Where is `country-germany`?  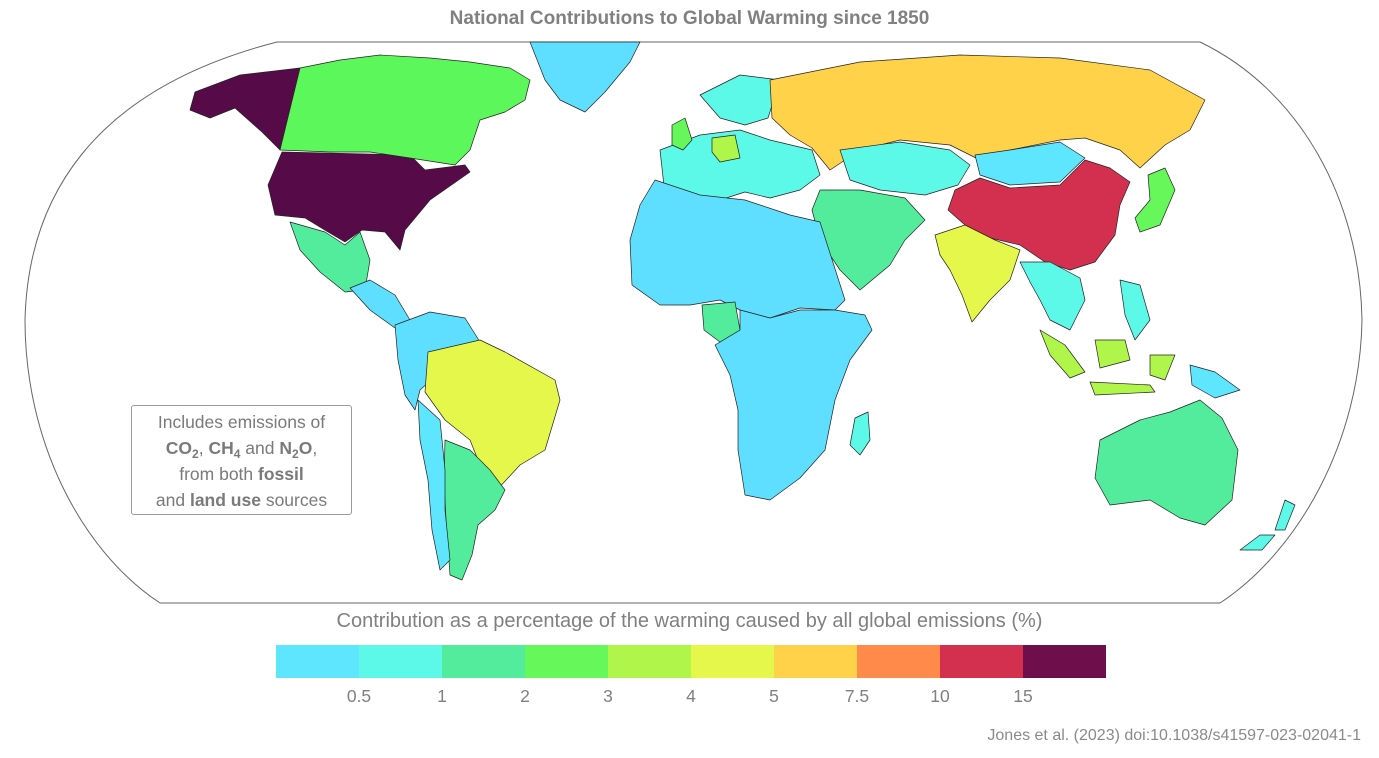
country-germany is located at coordinates (726, 148).